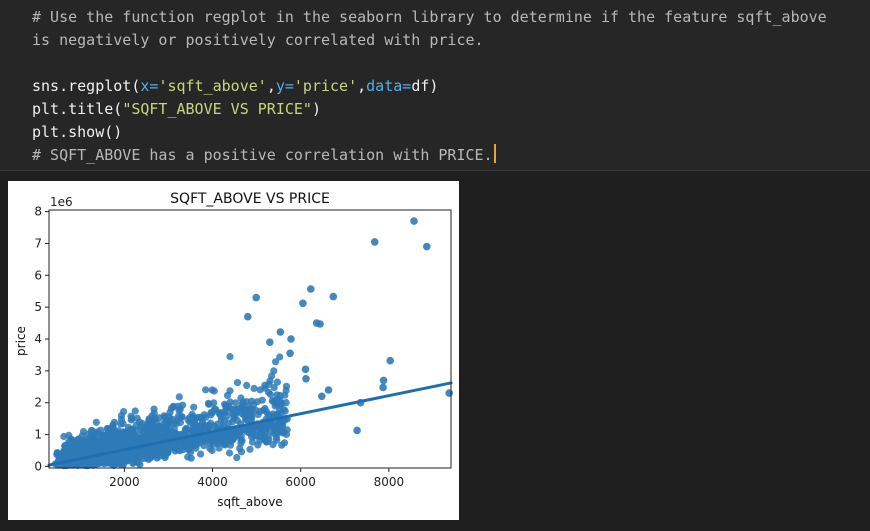  I want to click on y-tick-label: 8, so click(38, 212).